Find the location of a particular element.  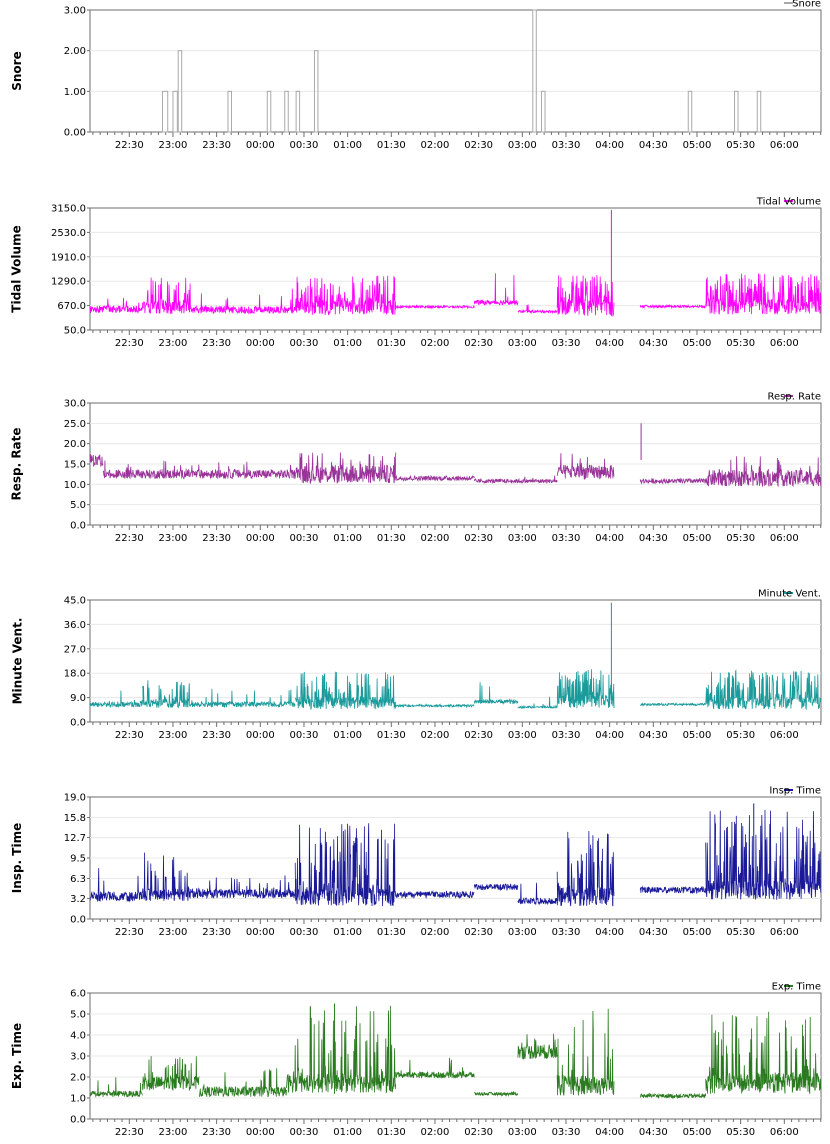

minute-vent-x-tick-label: 05:30 is located at coordinates (740, 735).